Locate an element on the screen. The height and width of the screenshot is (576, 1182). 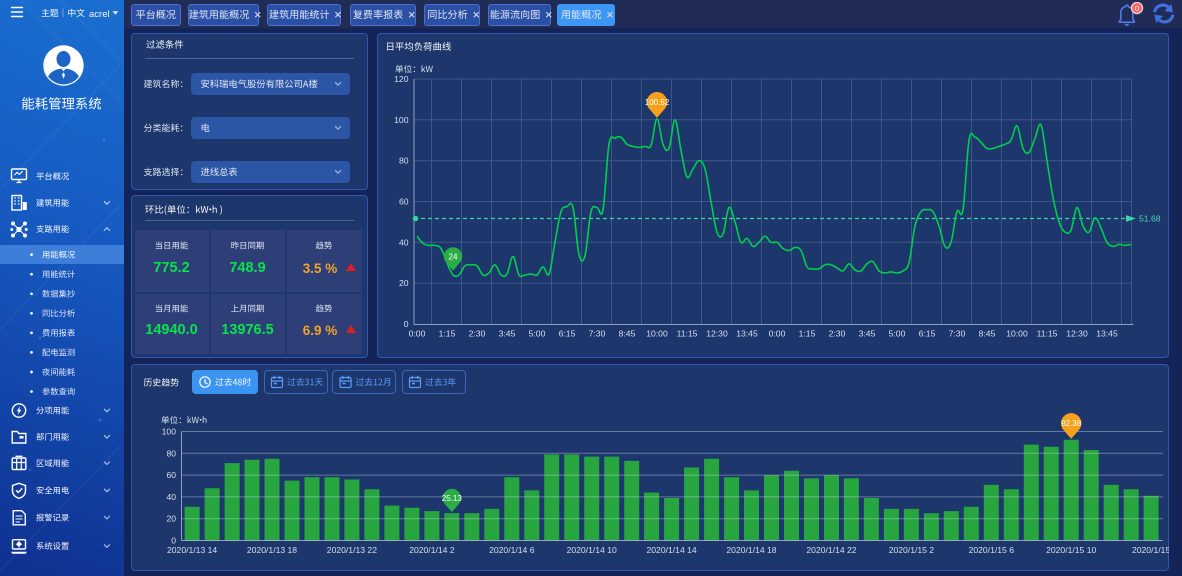
svg-text: 120 is located at coordinates (401, 79).